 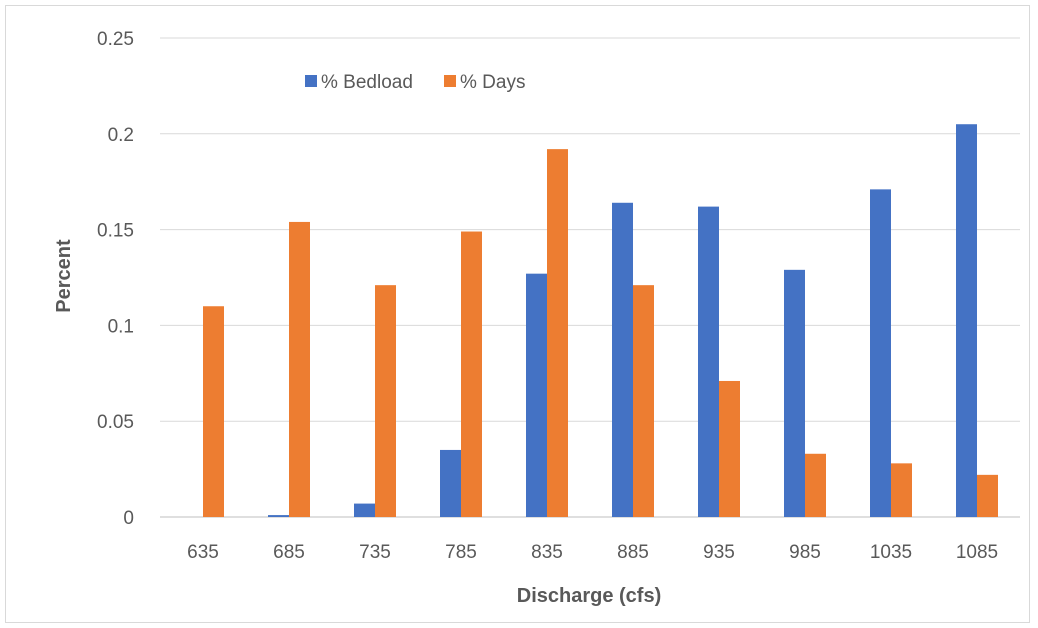 I want to click on y-axis-title: Percent, so click(x=64, y=276).